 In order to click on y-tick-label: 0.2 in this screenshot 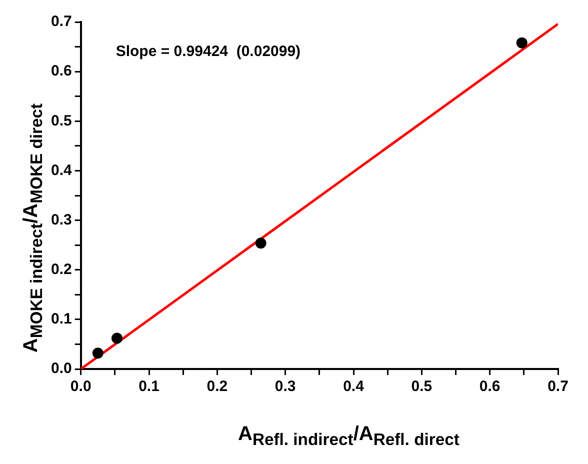, I will do `click(61, 269)`.